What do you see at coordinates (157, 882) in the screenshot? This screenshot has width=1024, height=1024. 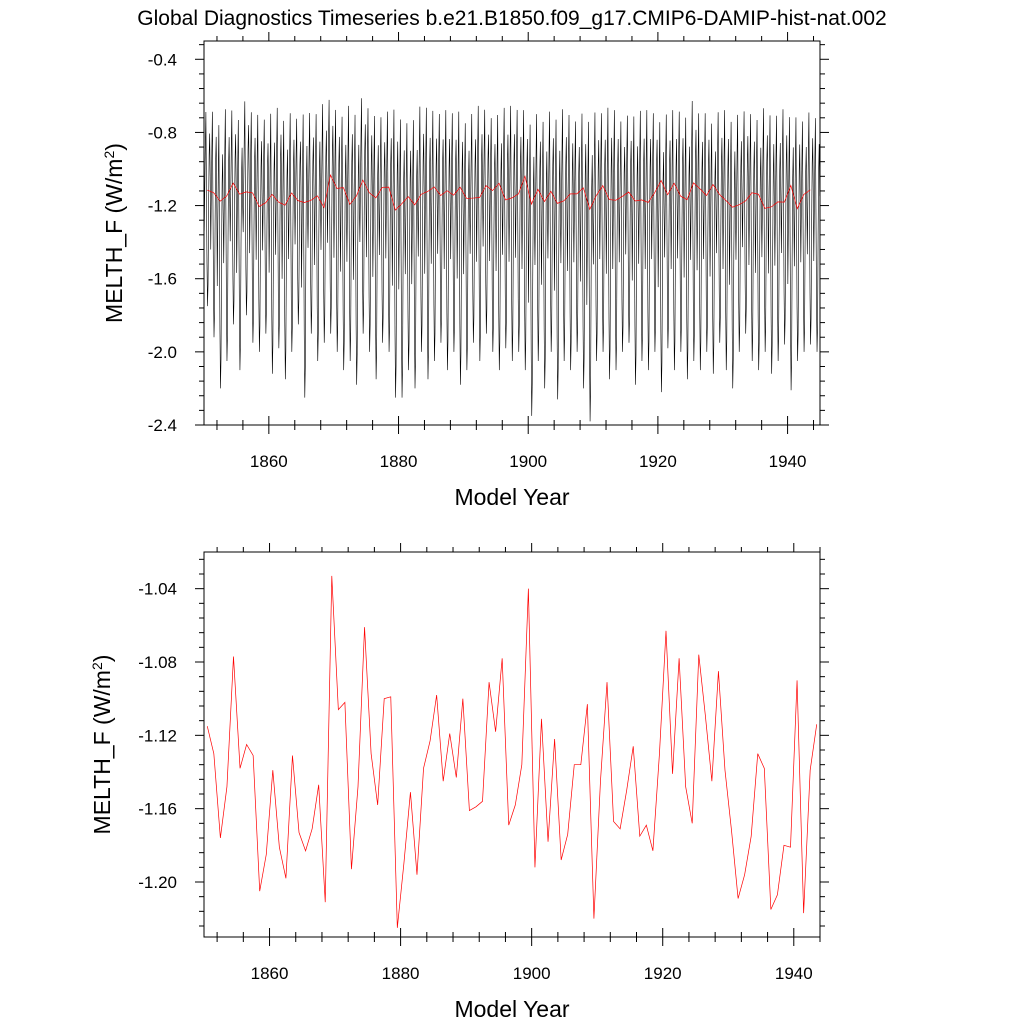 I see `y-tick-label: -1.20` at bounding box center [157, 882].